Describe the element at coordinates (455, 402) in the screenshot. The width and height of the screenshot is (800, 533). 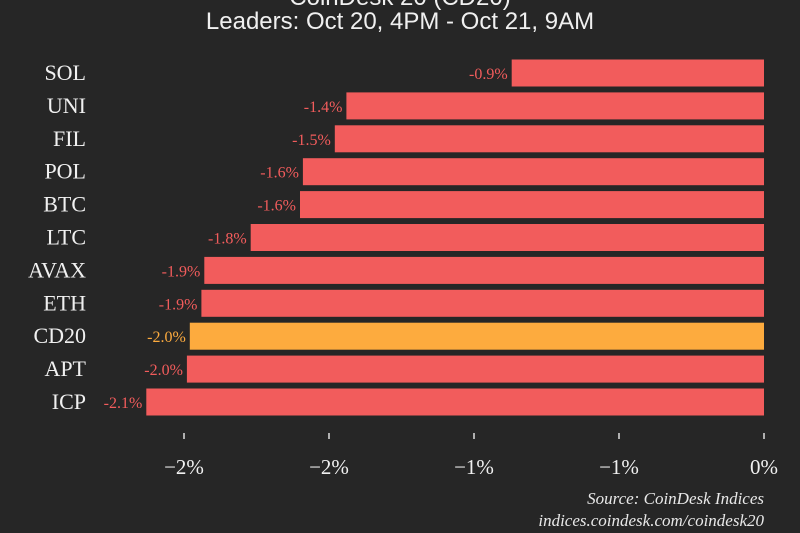
I see `bar-icp` at that location.